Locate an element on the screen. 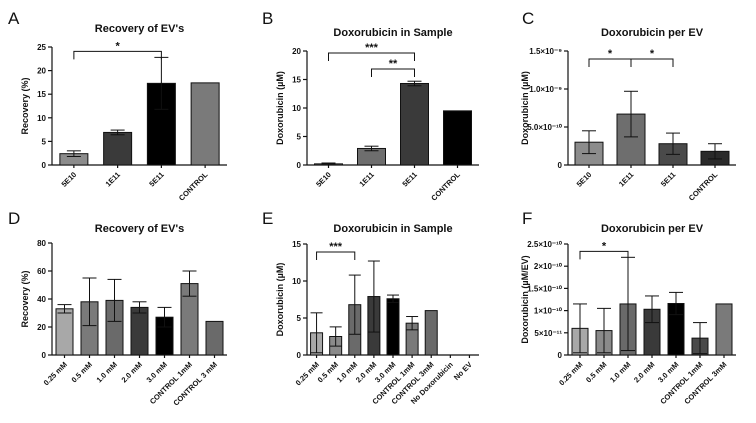 The width and height of the screenshot is (756, 423). panel-letter: D is located at coordinates (14, 218).